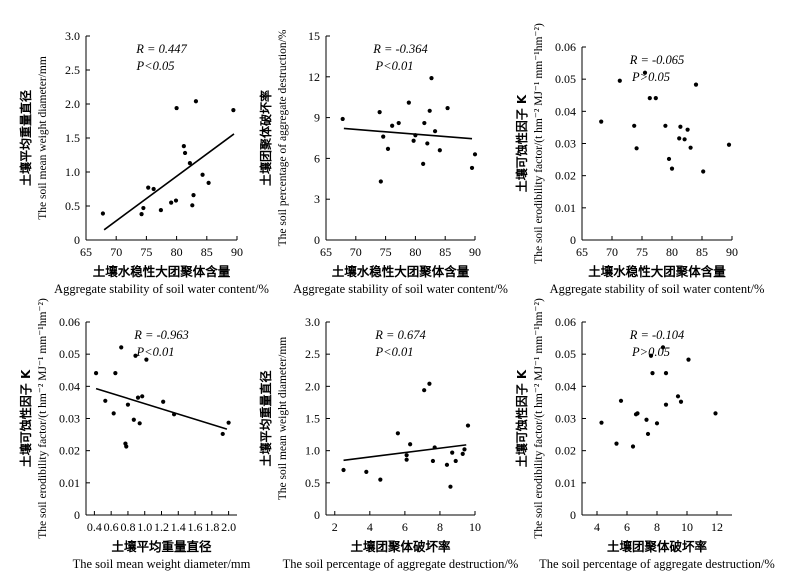 This screenshot has height=578, width=800. I want to click on y-tick-label: 0.5, so click(312, 483).